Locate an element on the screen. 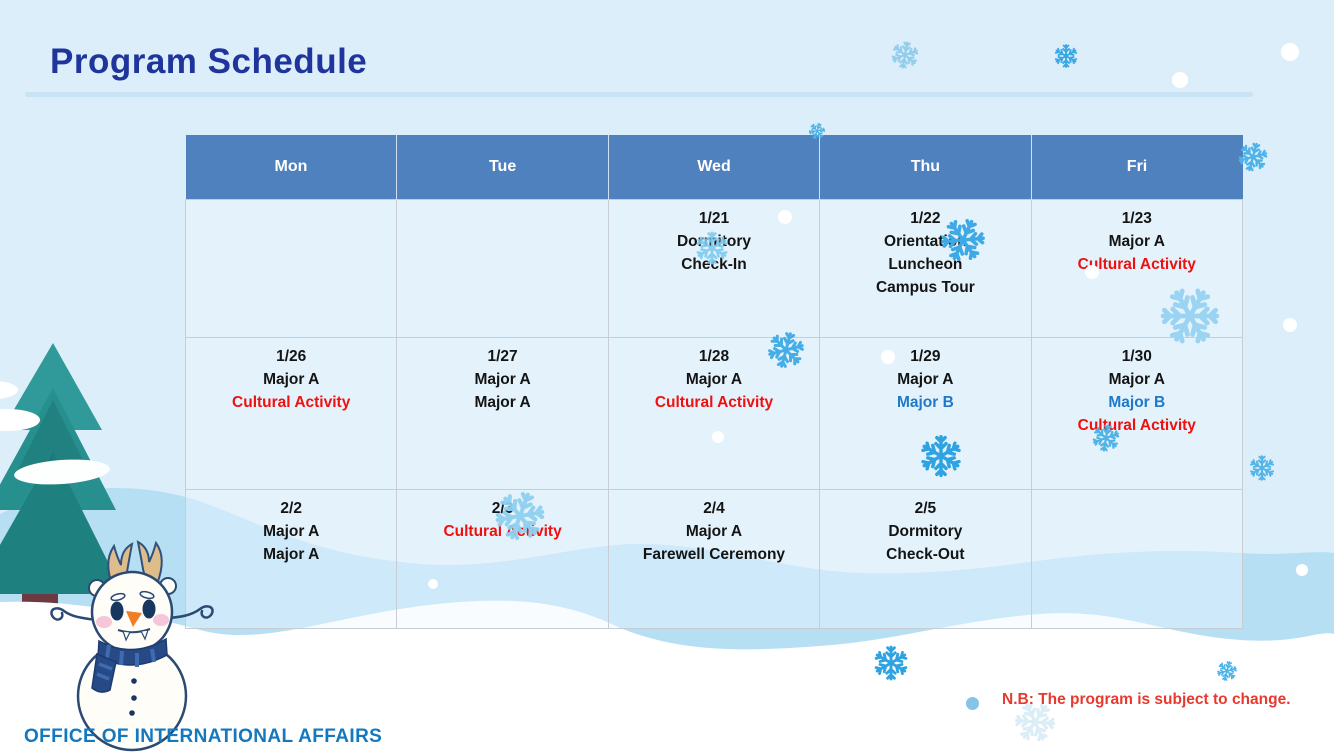 The height and width of the screenshot is (754, 1334). schedule-line: 2/4 is located at coordinates (714, 508).